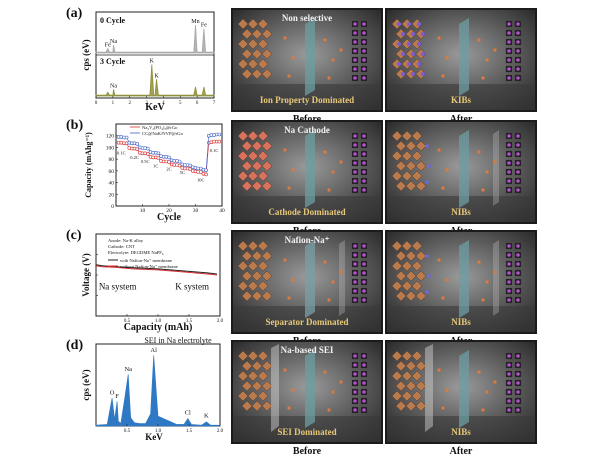  Describe the element at coordinates (113, 20) in the screenshot. I see `series-label: 0 Cycle` at that location.